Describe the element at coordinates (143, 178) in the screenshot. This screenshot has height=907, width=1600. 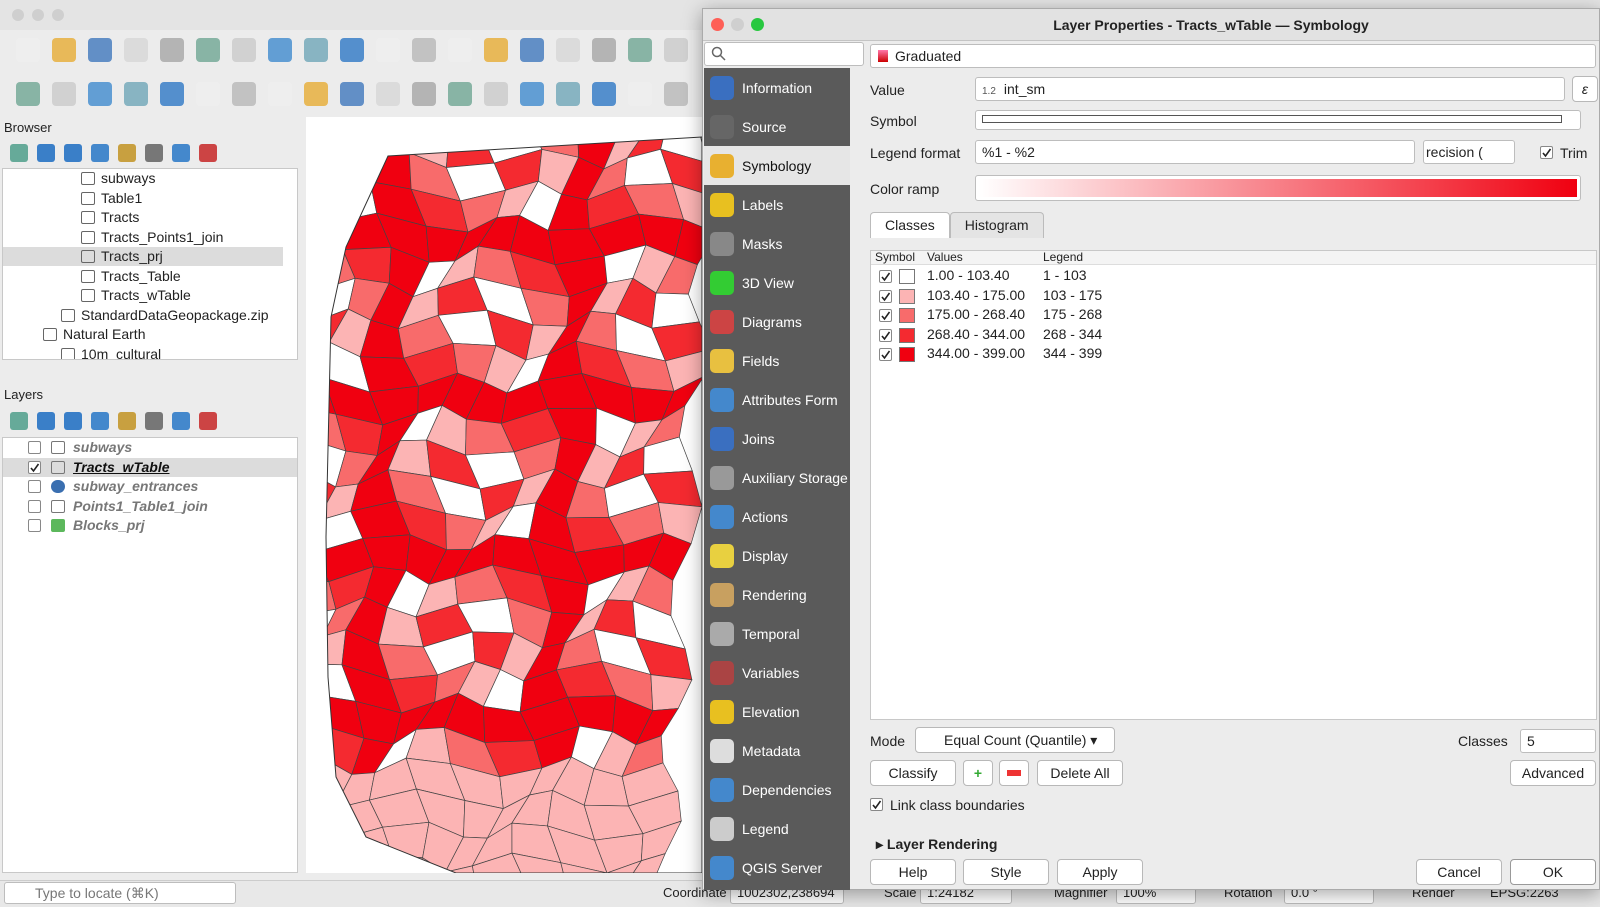
I see `browser-item: subways` at that location.